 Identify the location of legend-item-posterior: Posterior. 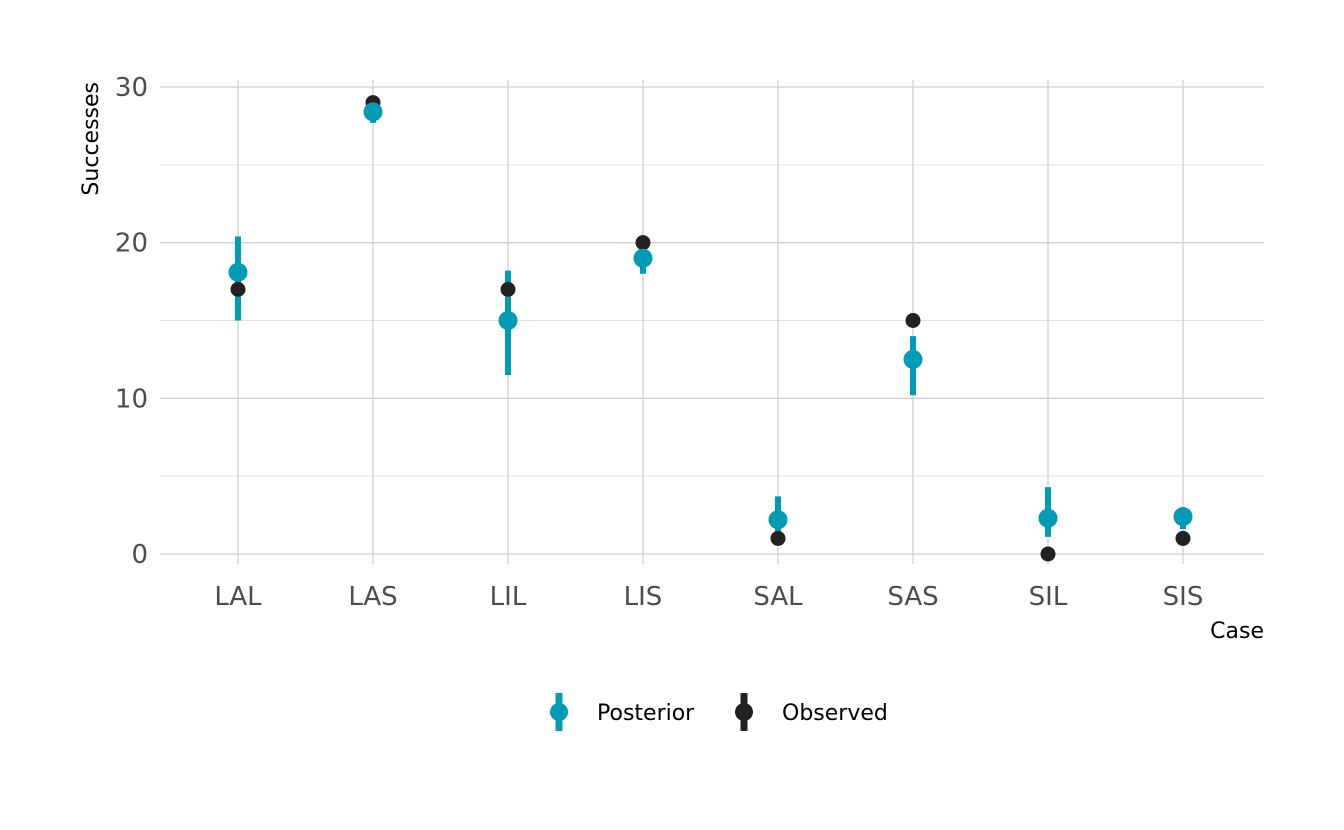
(622, 712).